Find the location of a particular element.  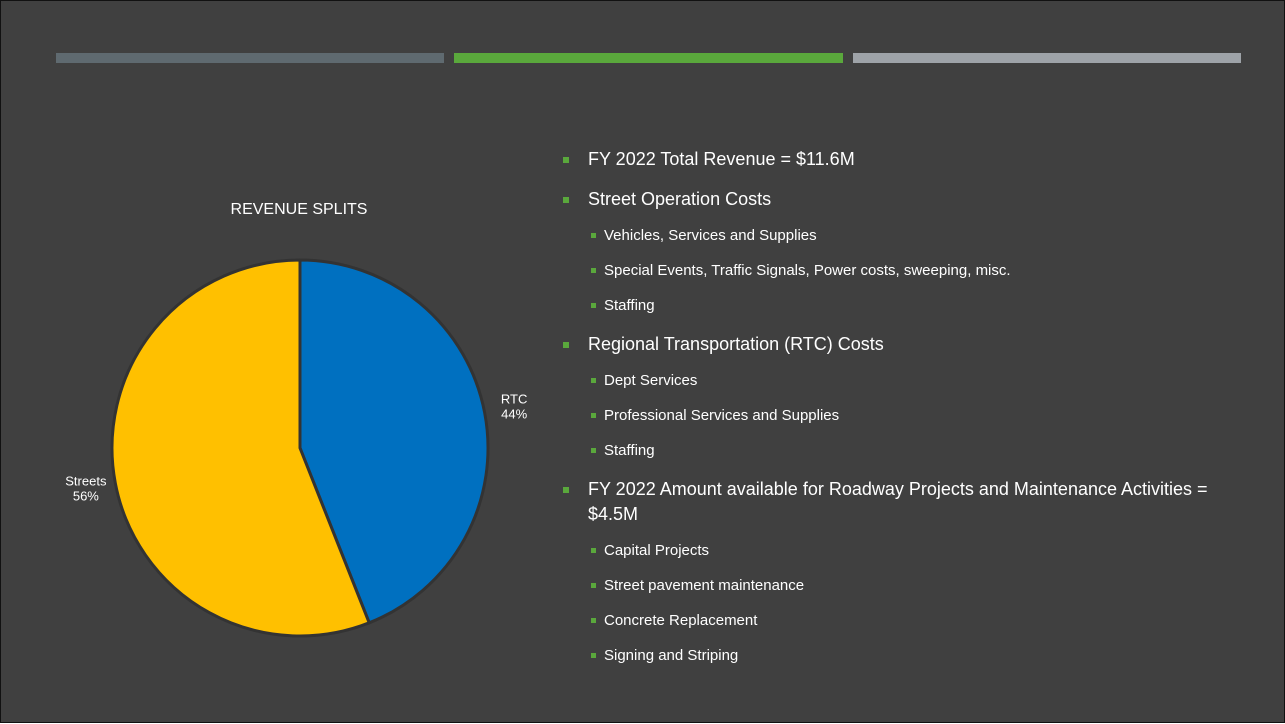

bullet-text: Street pavement maintenance is located at coordinates (704, 585).